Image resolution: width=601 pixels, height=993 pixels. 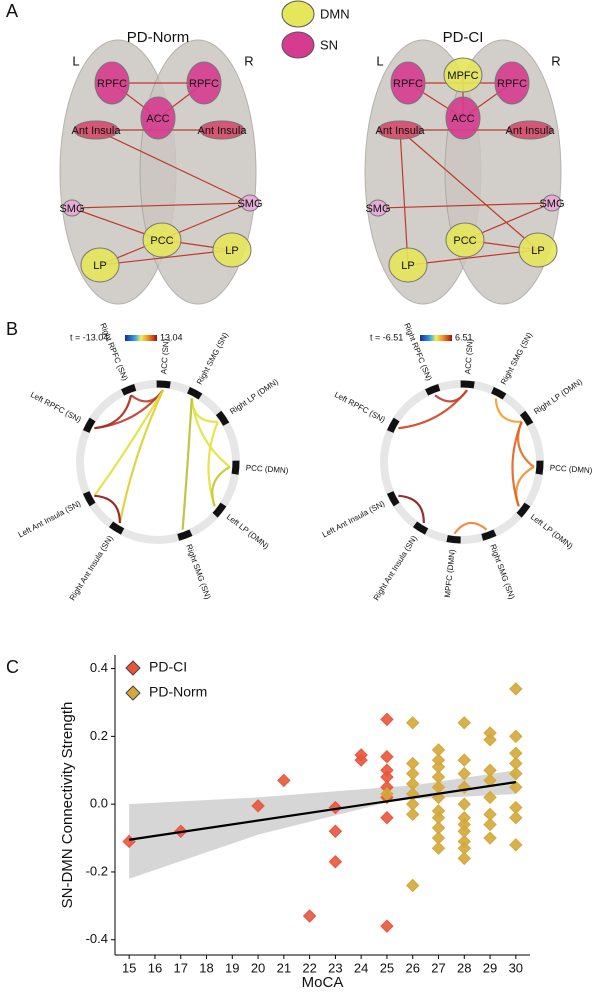 I want to click on brain-title: PD-CI, so click(x=463, y=37).